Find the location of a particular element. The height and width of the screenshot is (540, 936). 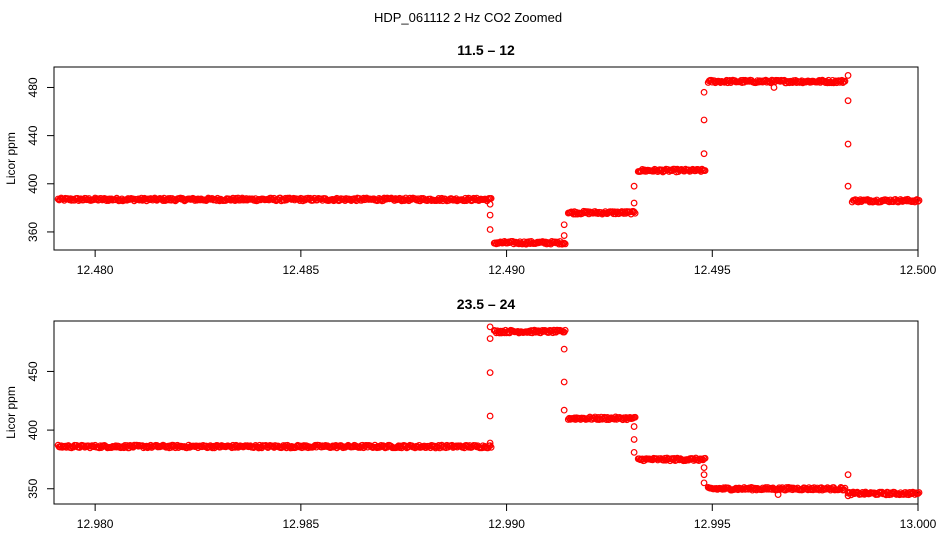

x-tick-label: 12.500 is located at coordinates (918, 270).